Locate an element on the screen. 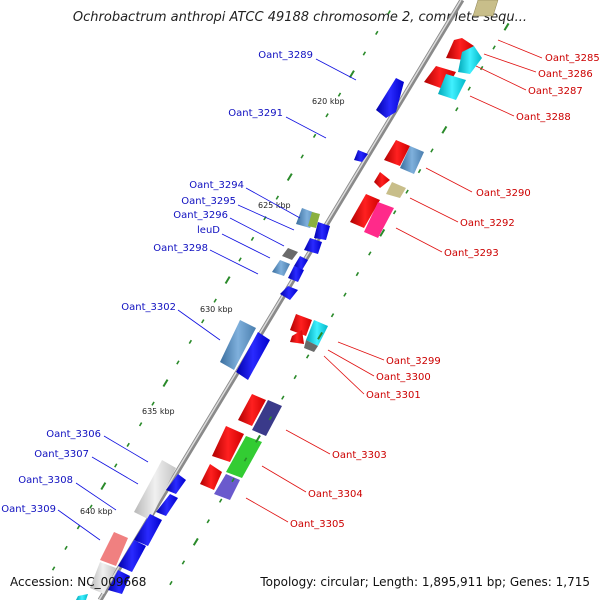  gene-oant-3298c is located at coordinates (289, 293).